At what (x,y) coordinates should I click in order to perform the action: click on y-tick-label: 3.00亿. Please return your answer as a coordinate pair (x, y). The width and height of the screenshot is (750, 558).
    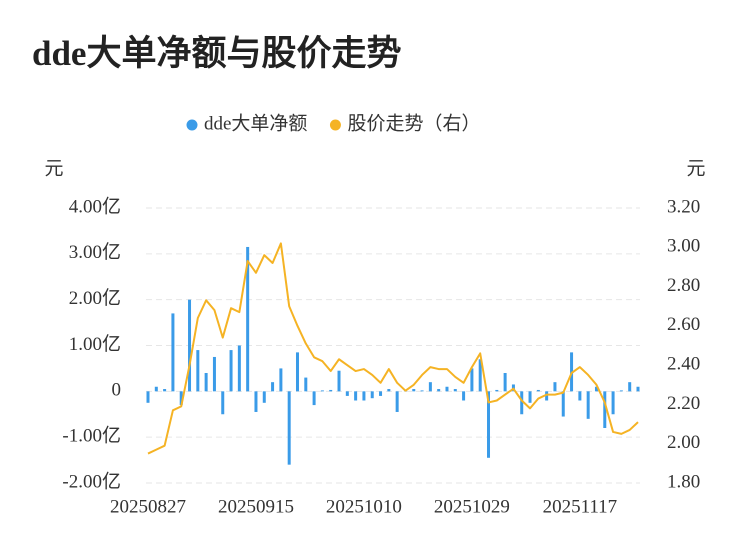
    Looking at the image, I should click on (95, 252).